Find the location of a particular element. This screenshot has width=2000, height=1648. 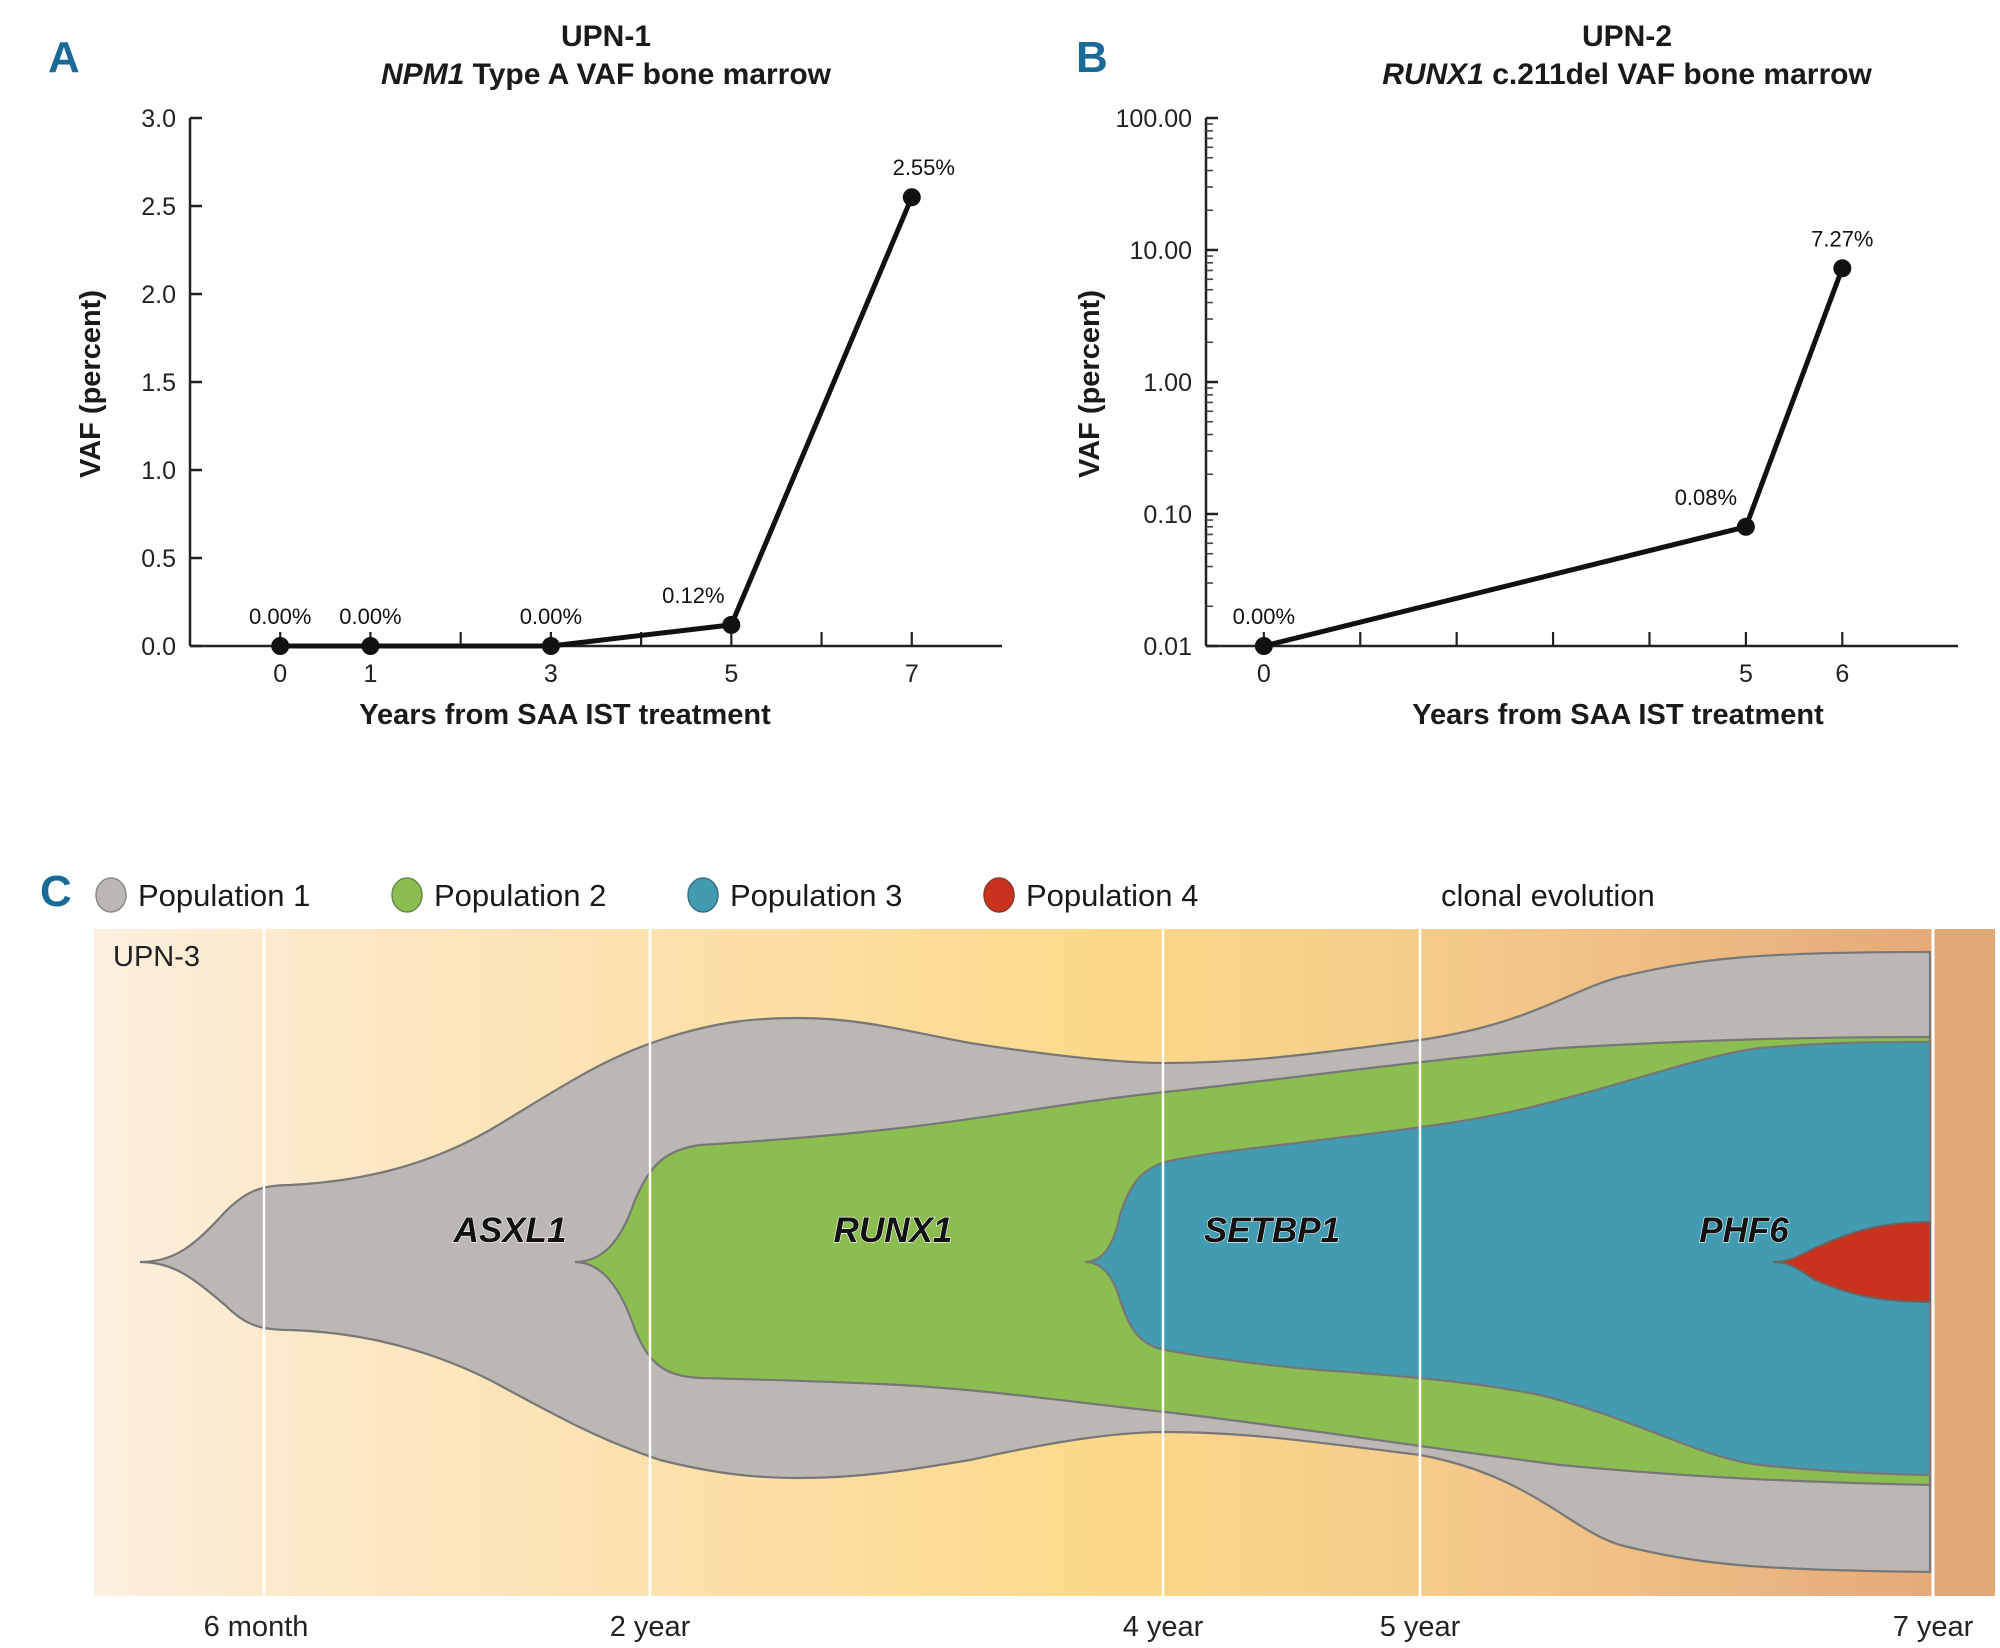

y-tick-label: 1.0 is located at coordinates (158, 471).